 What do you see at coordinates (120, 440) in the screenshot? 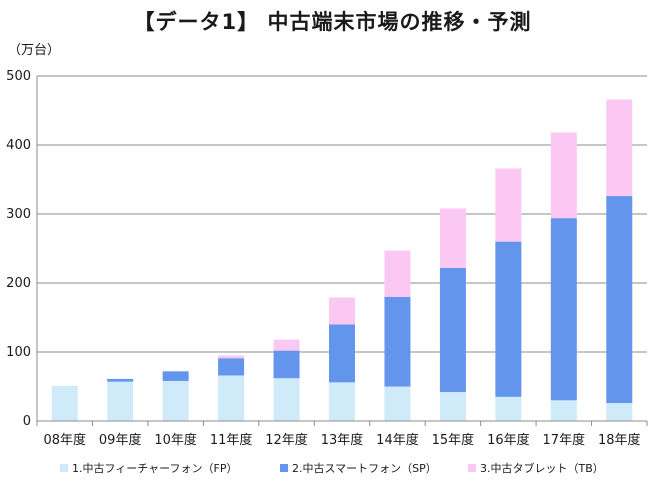
I see `x-category-label: 09年度` at bounding box center [120, 440].